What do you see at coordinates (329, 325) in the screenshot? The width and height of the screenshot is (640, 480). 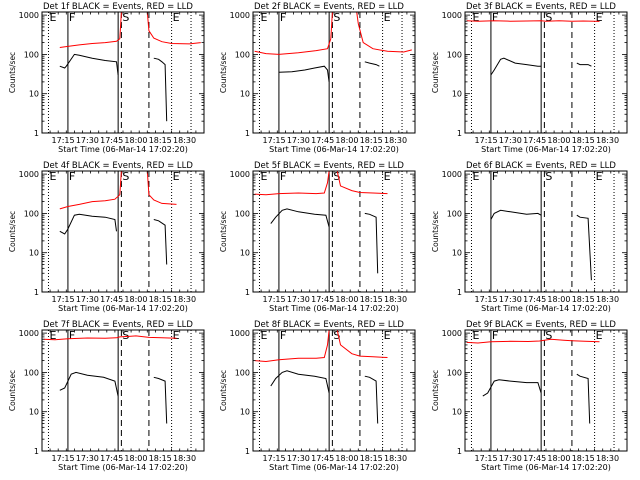 I see `plot-title: Det 8f BLACK = Events, RED = LLD` at bounding box center [329, 325].